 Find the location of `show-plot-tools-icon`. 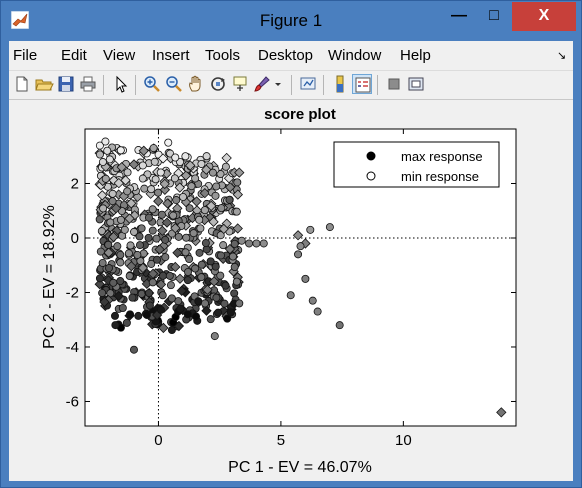

show-plot-tools-icon is located at coordinates (416, 84).